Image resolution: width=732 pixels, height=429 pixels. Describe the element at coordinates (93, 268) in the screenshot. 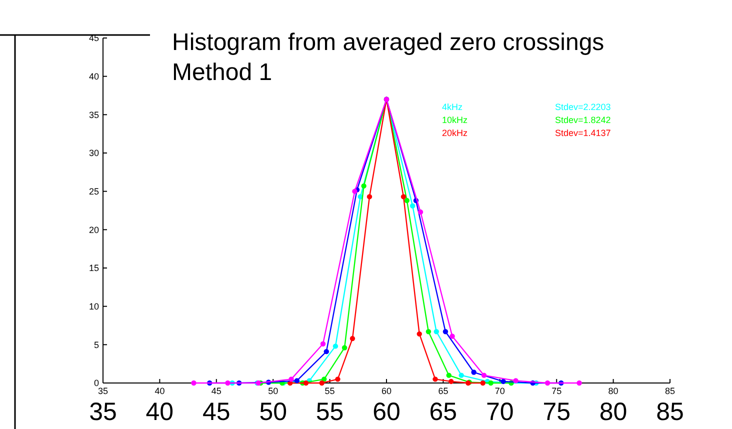

I see `y-tick-label: 15` at that location.